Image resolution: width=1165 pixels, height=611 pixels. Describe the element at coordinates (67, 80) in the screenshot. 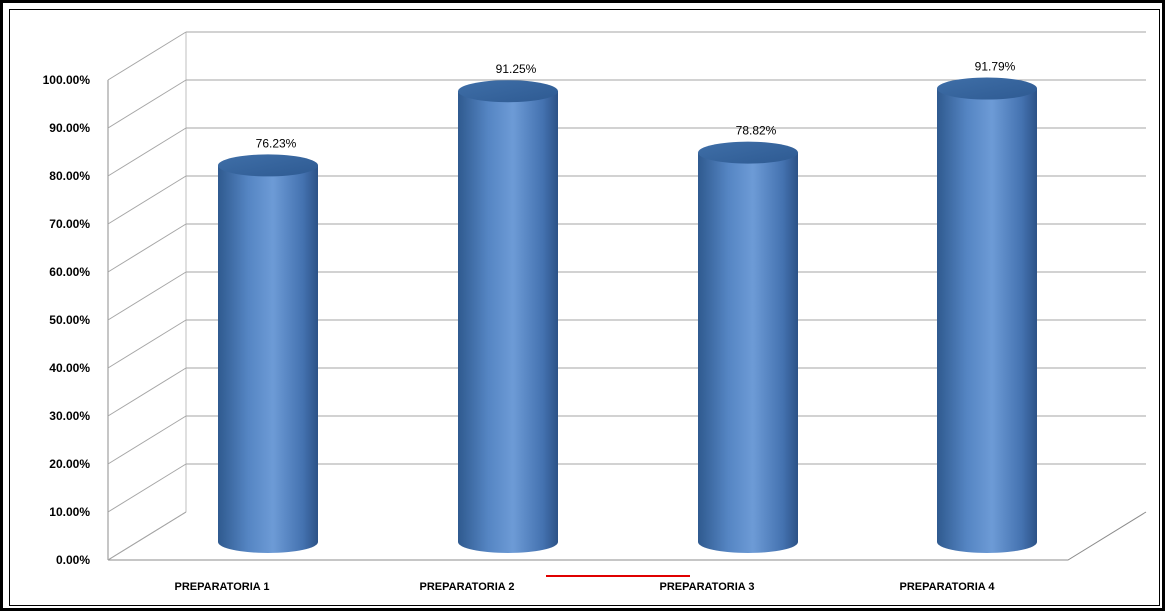

I see `y-tick-label: 100.00%` at that location.